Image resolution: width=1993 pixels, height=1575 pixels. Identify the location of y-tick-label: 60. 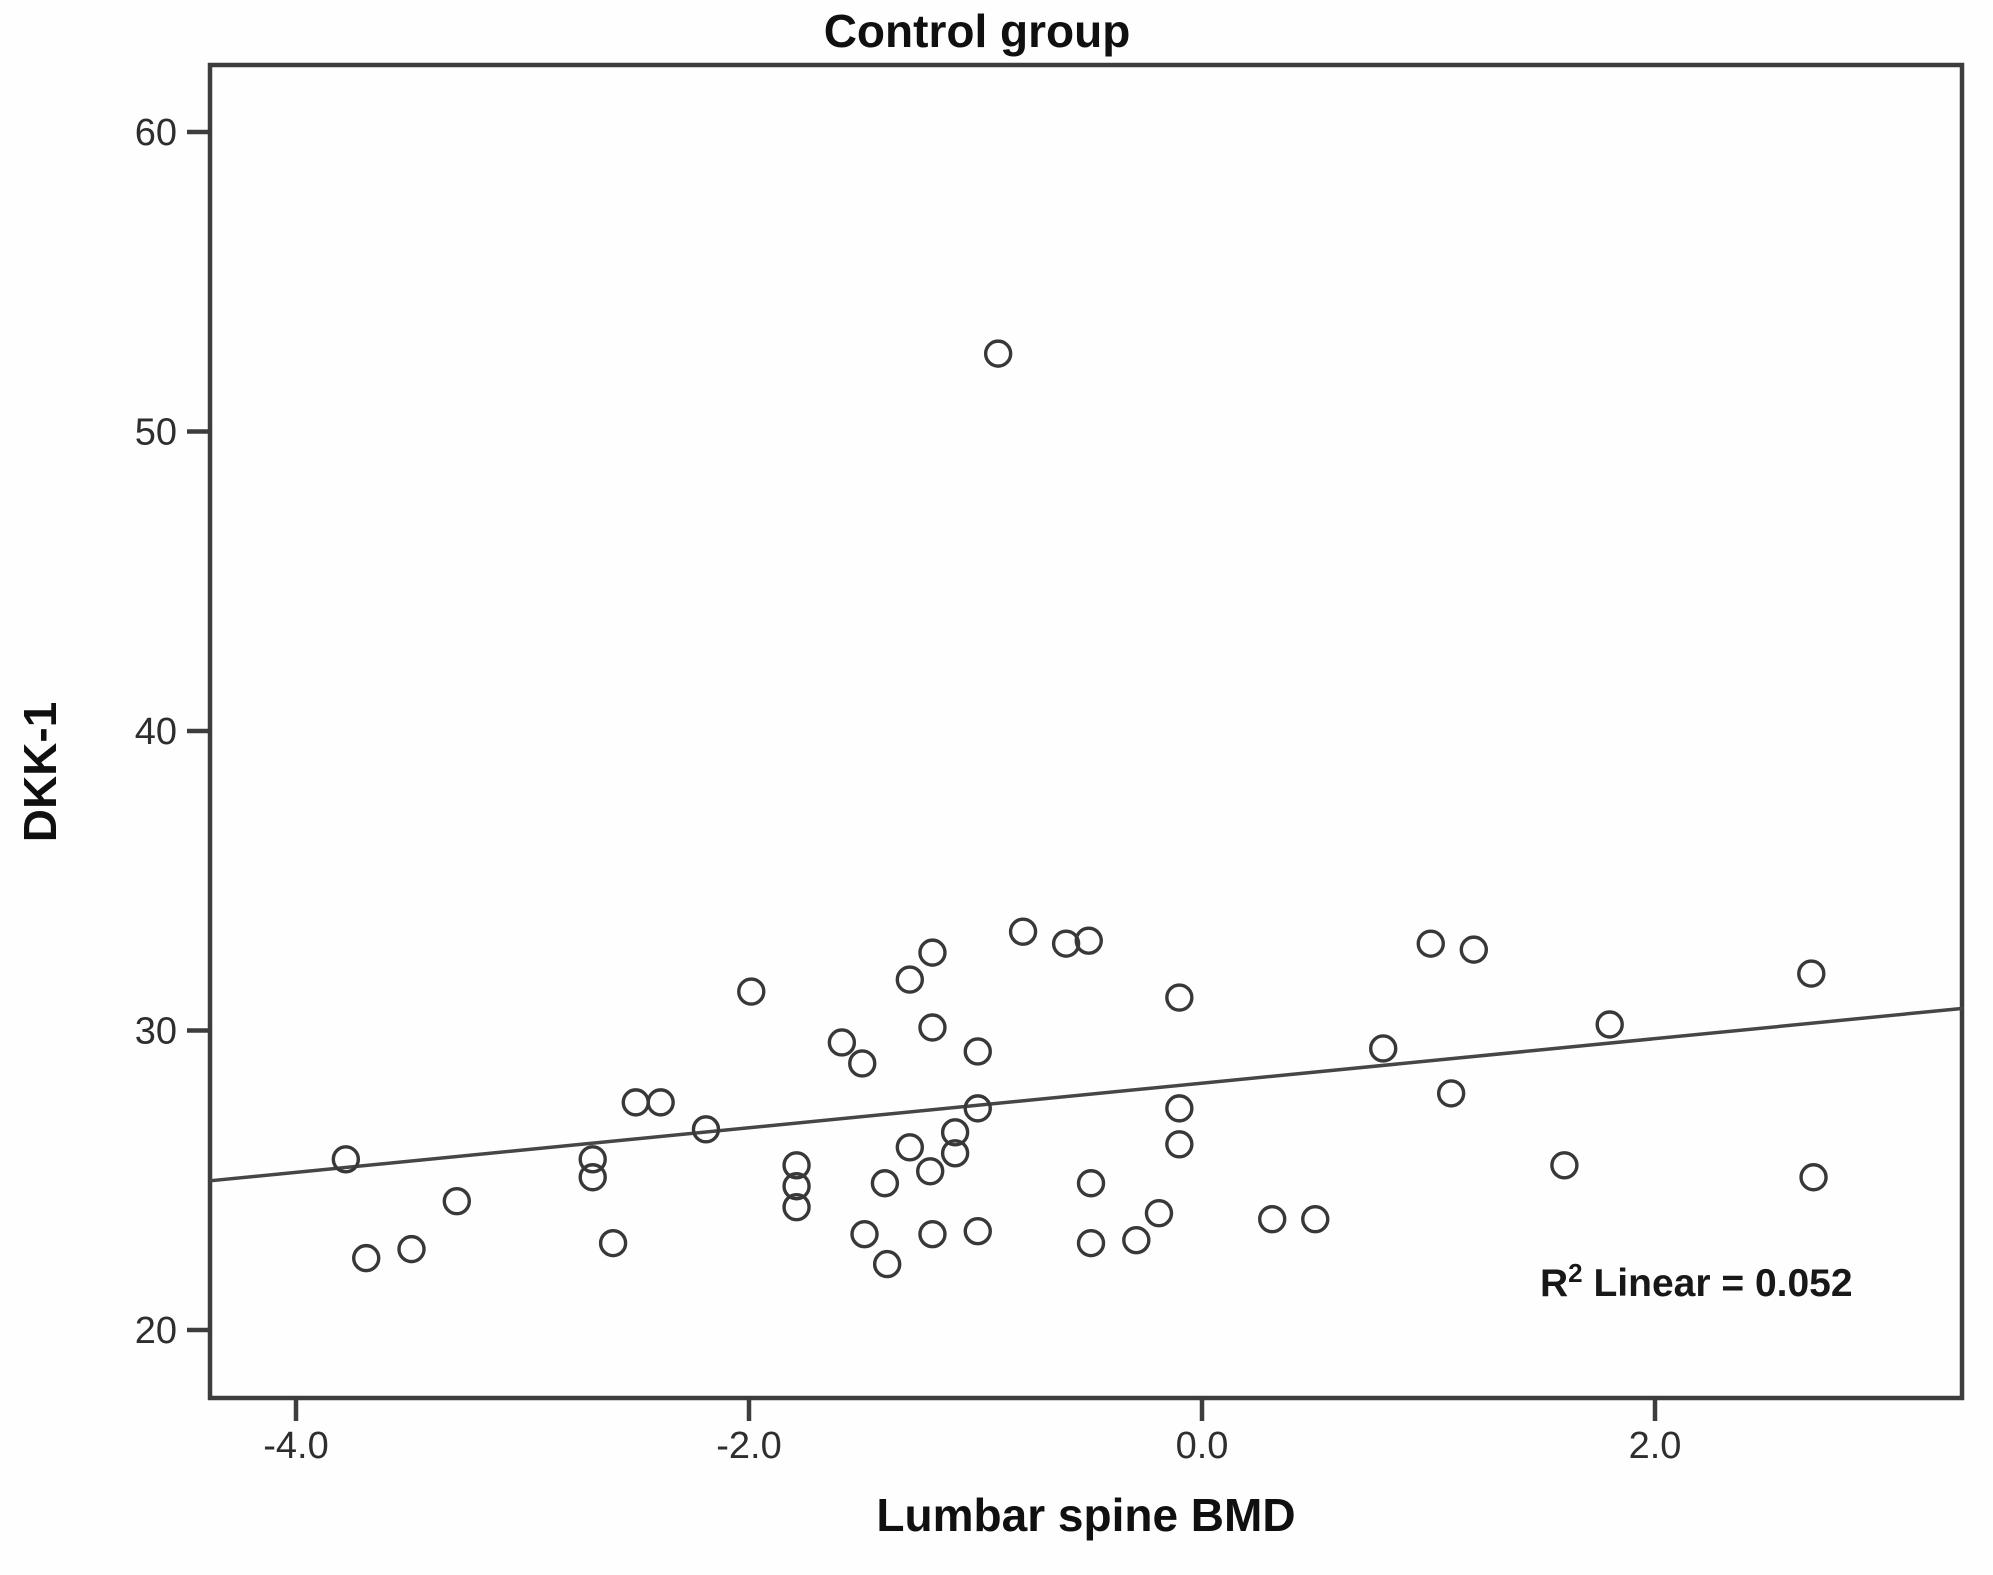
(156, 133).